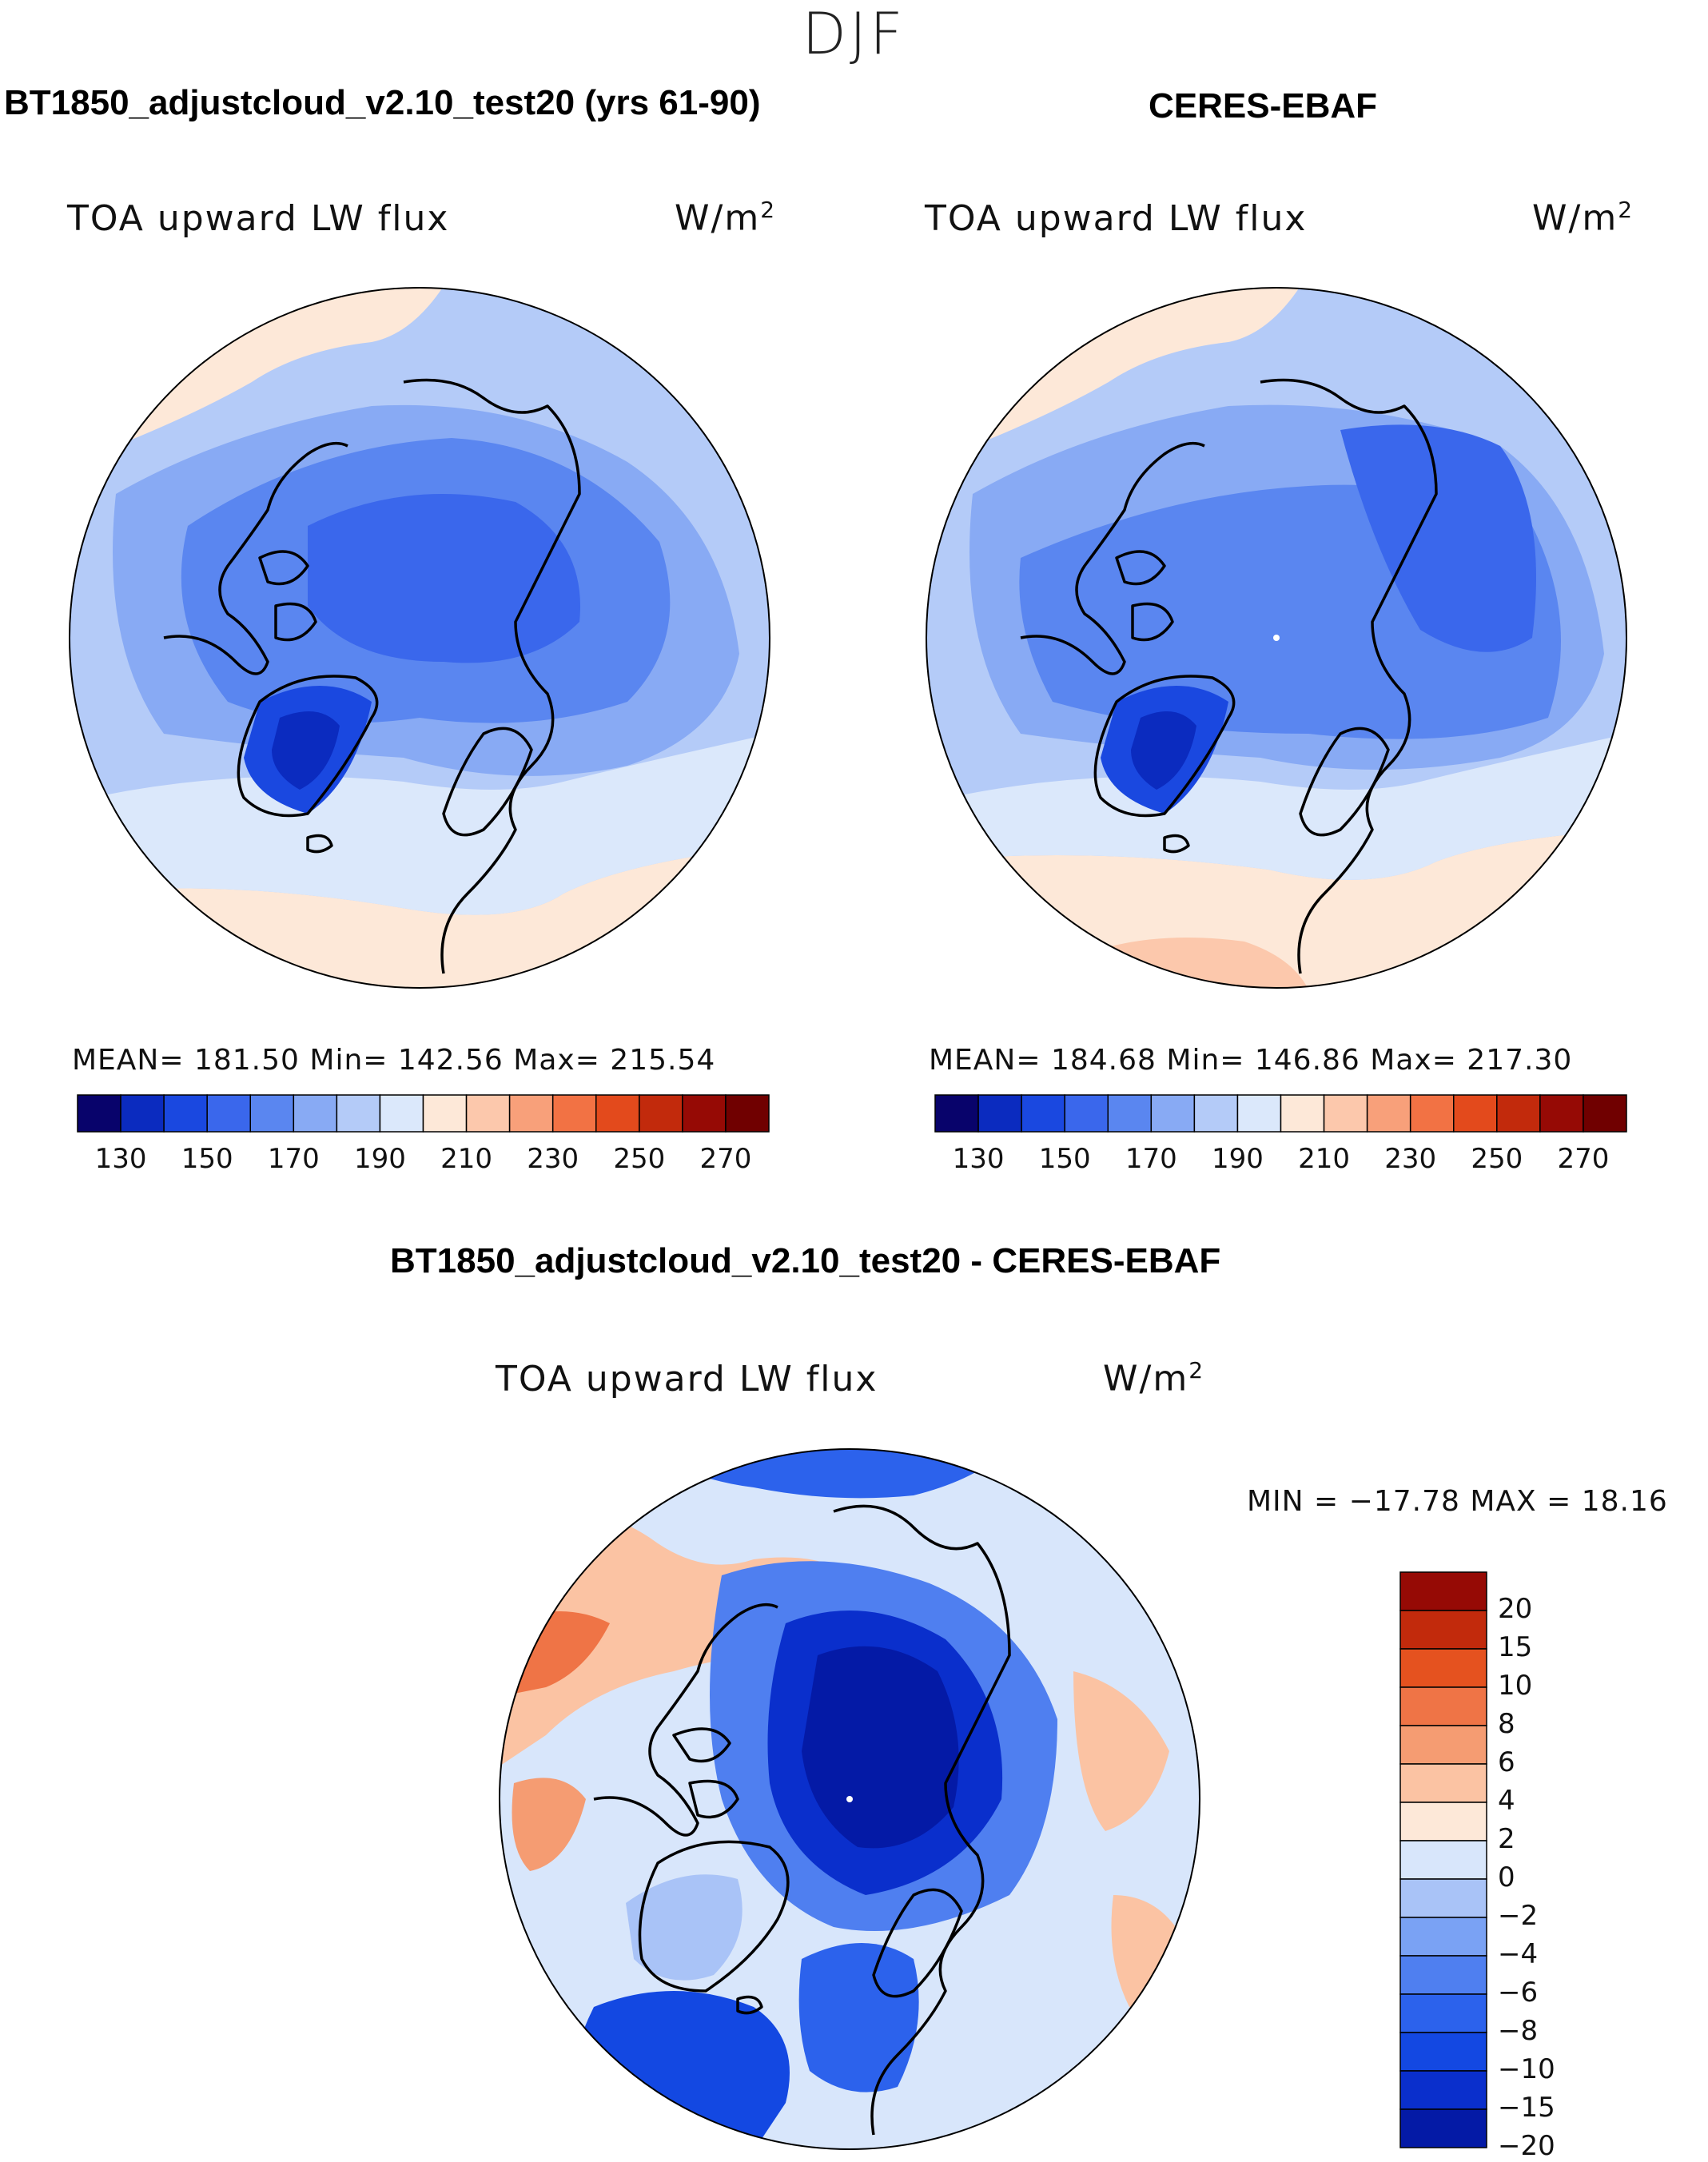  What do you see at coordinates (1116, 218) in the screenshot?
I see `panel2-variable-label: TOA upward LW flux` at bounding box center [1116, 218].